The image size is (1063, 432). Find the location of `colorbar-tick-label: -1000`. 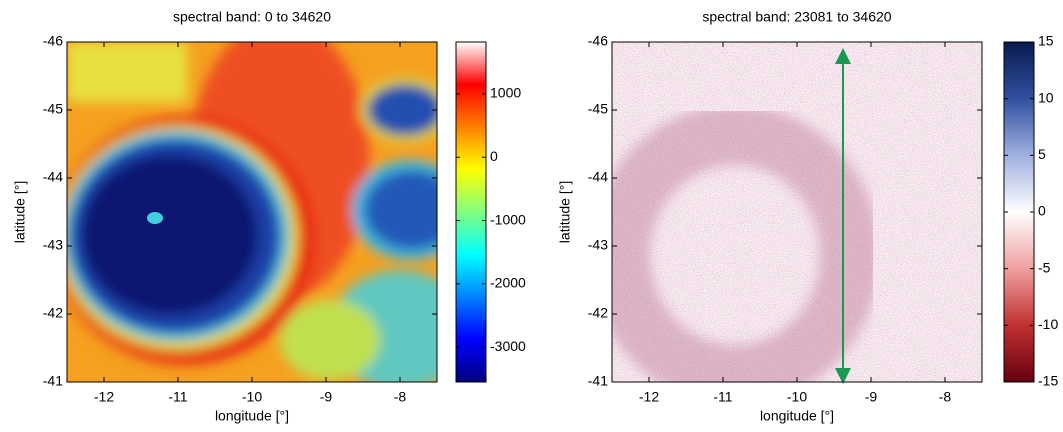

colorbar-tick-label: -1000 is located at coordinates (508, 219).